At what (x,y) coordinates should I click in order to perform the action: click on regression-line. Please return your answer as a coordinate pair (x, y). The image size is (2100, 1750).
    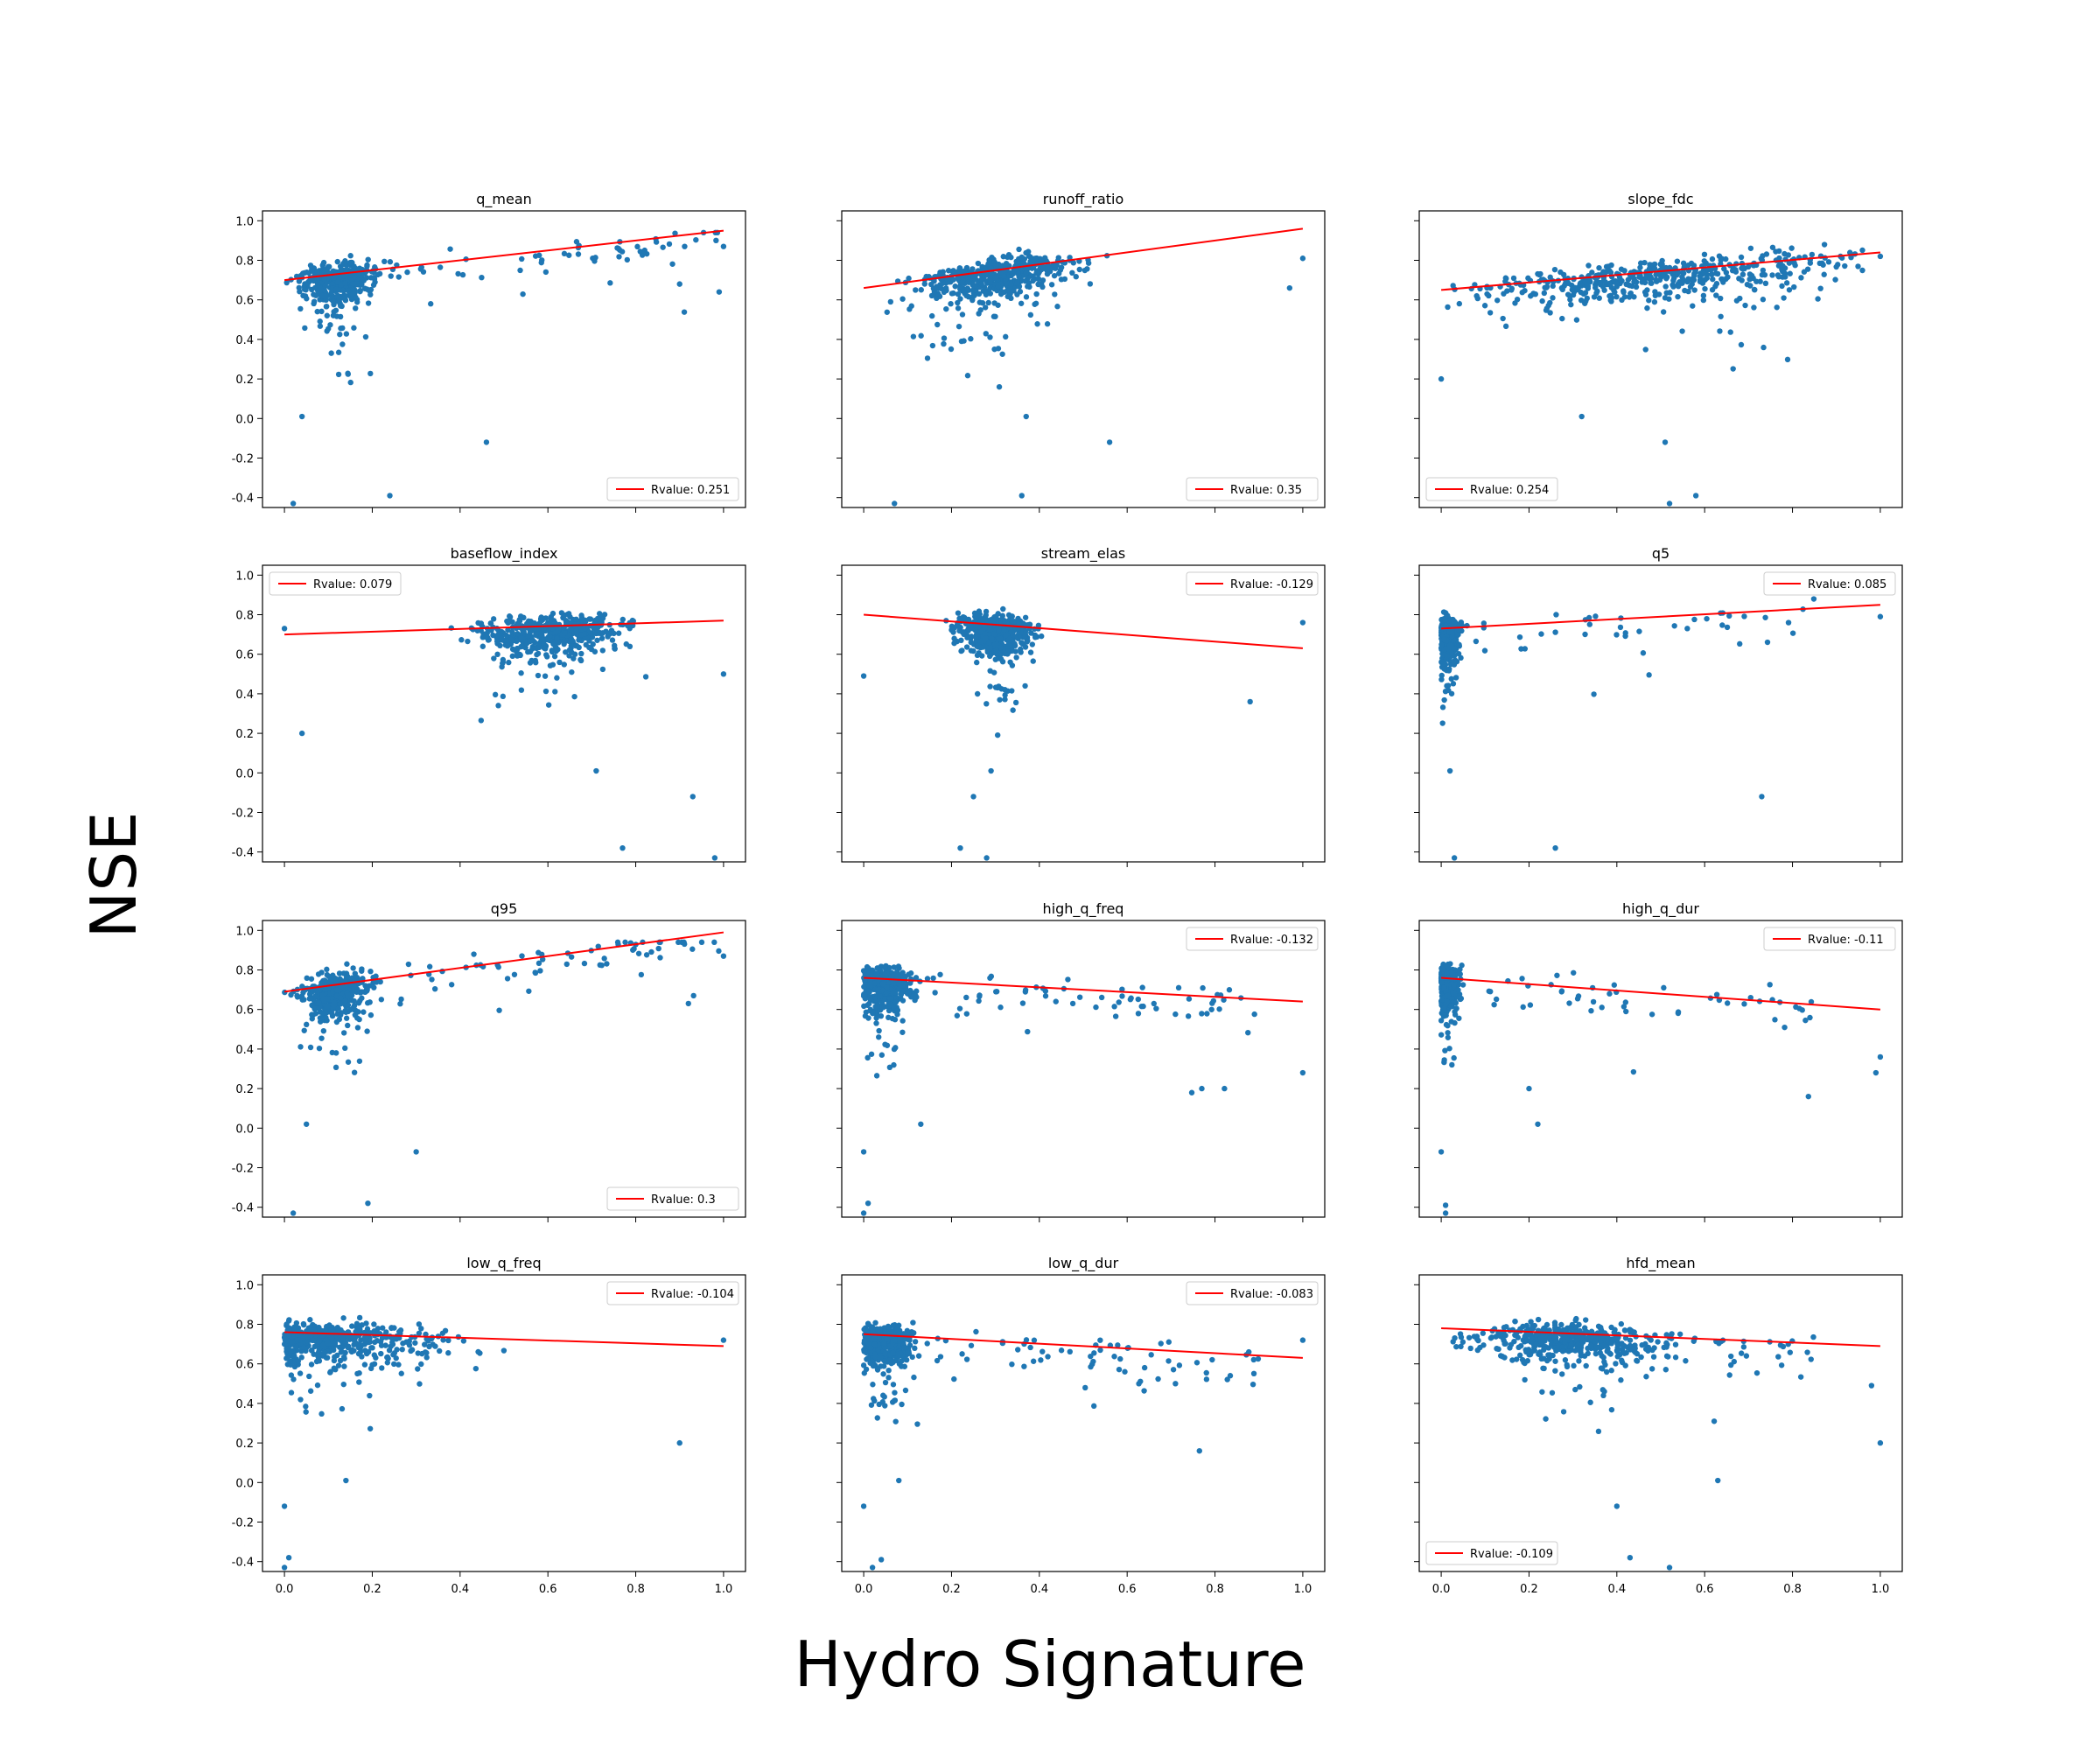
    Looking at the image, I should click on (1660, 617).